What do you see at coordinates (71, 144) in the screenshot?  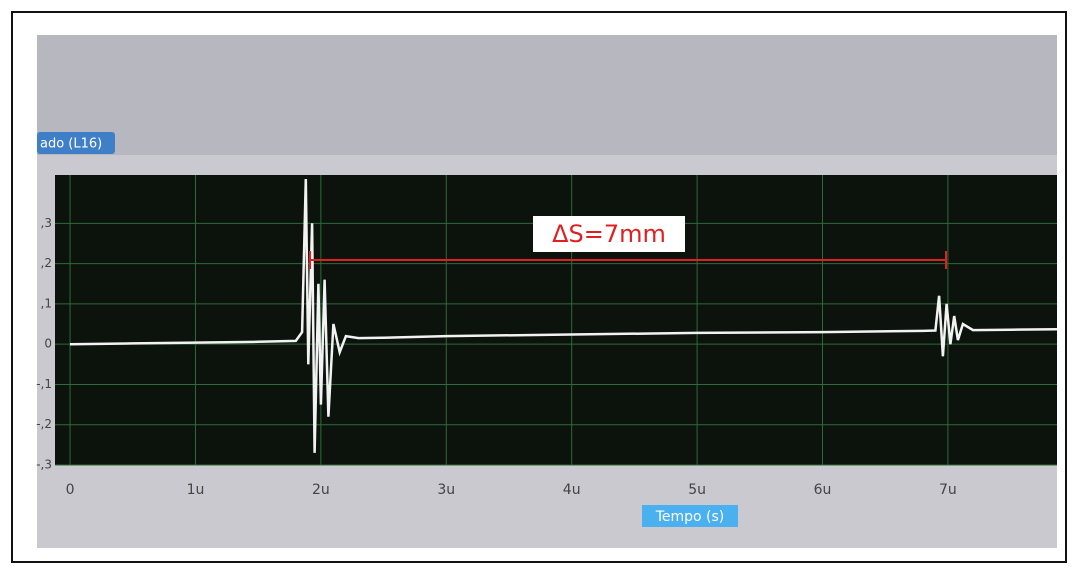 I see `channel-label: ado (L16)` at bounding box center [71, 144].